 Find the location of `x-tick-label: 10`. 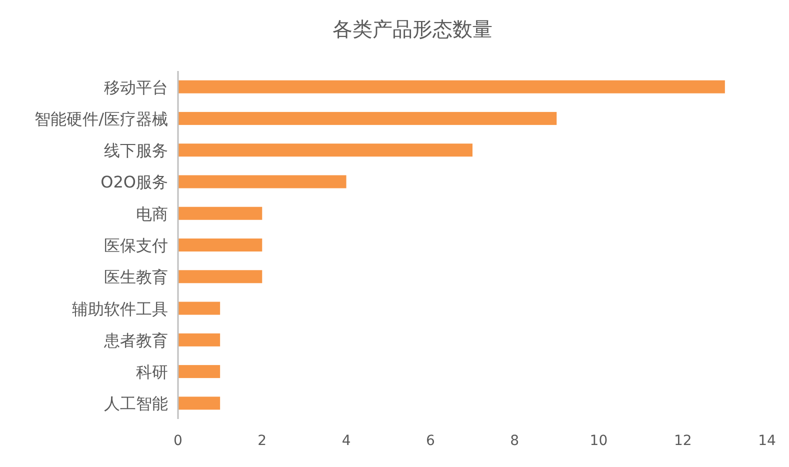

x-tick-label: 10 is located at coordinates (599, 441).